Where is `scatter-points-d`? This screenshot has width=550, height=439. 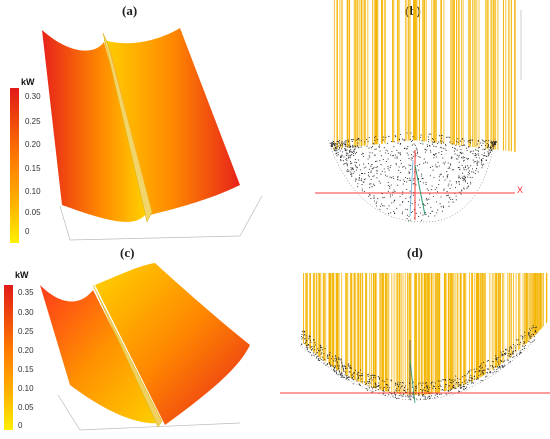
scatter-points-d is located at coordinates (419, 363).